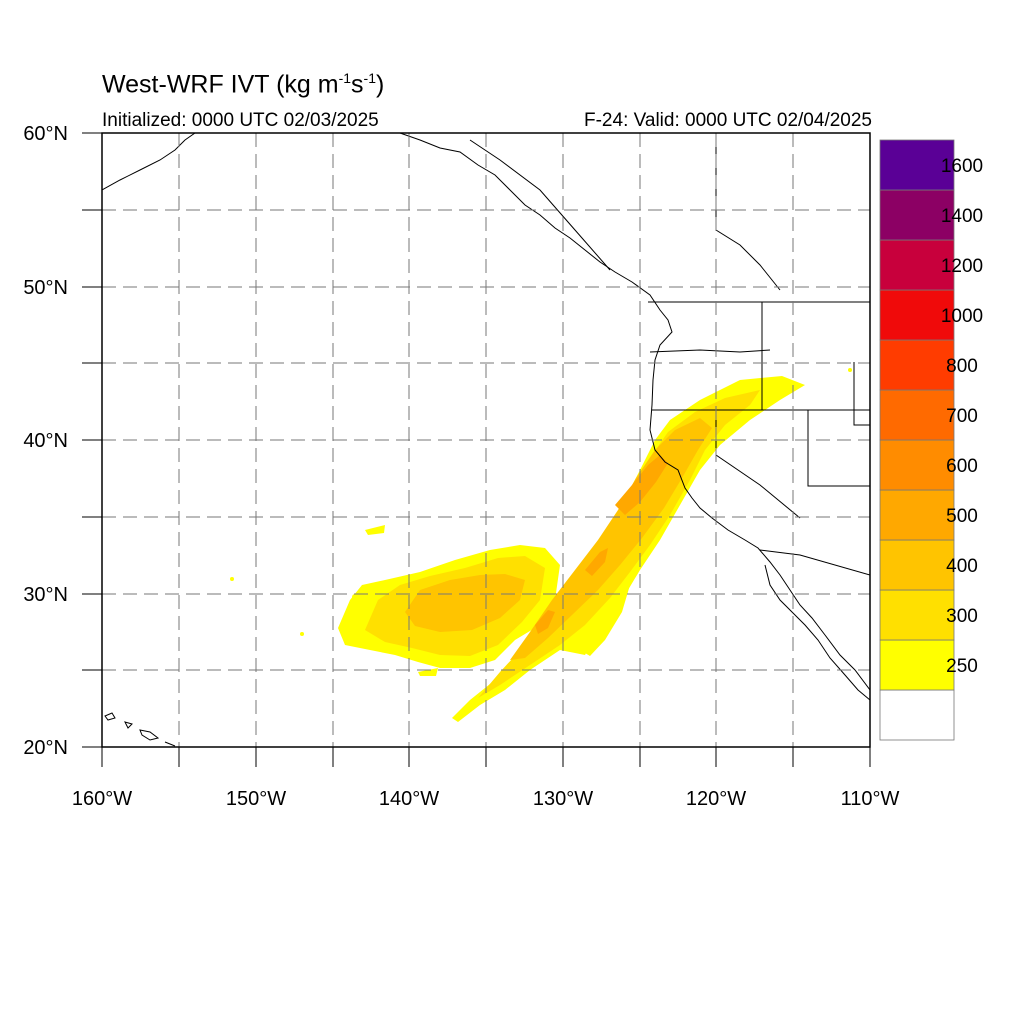 Image resolution: width=1024 pixels, height=1024 pixels. Describe the element at coordinates (409, 799) in the screenshot. I see `lon-label-140w: 140°W` at that location.